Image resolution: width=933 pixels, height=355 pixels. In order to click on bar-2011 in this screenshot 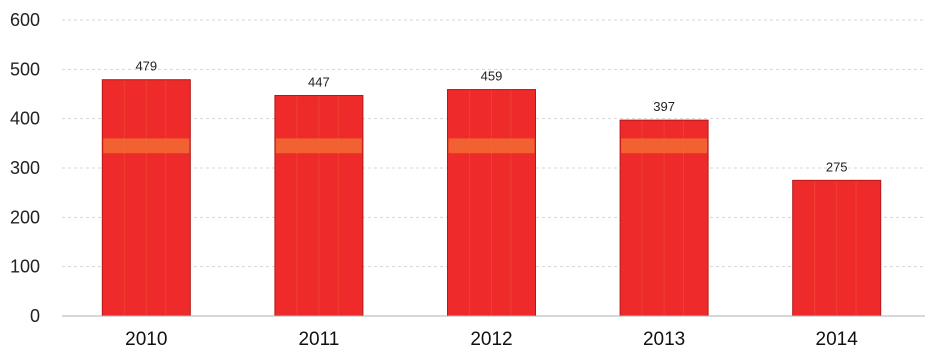, I will do `click(319, 205)`.